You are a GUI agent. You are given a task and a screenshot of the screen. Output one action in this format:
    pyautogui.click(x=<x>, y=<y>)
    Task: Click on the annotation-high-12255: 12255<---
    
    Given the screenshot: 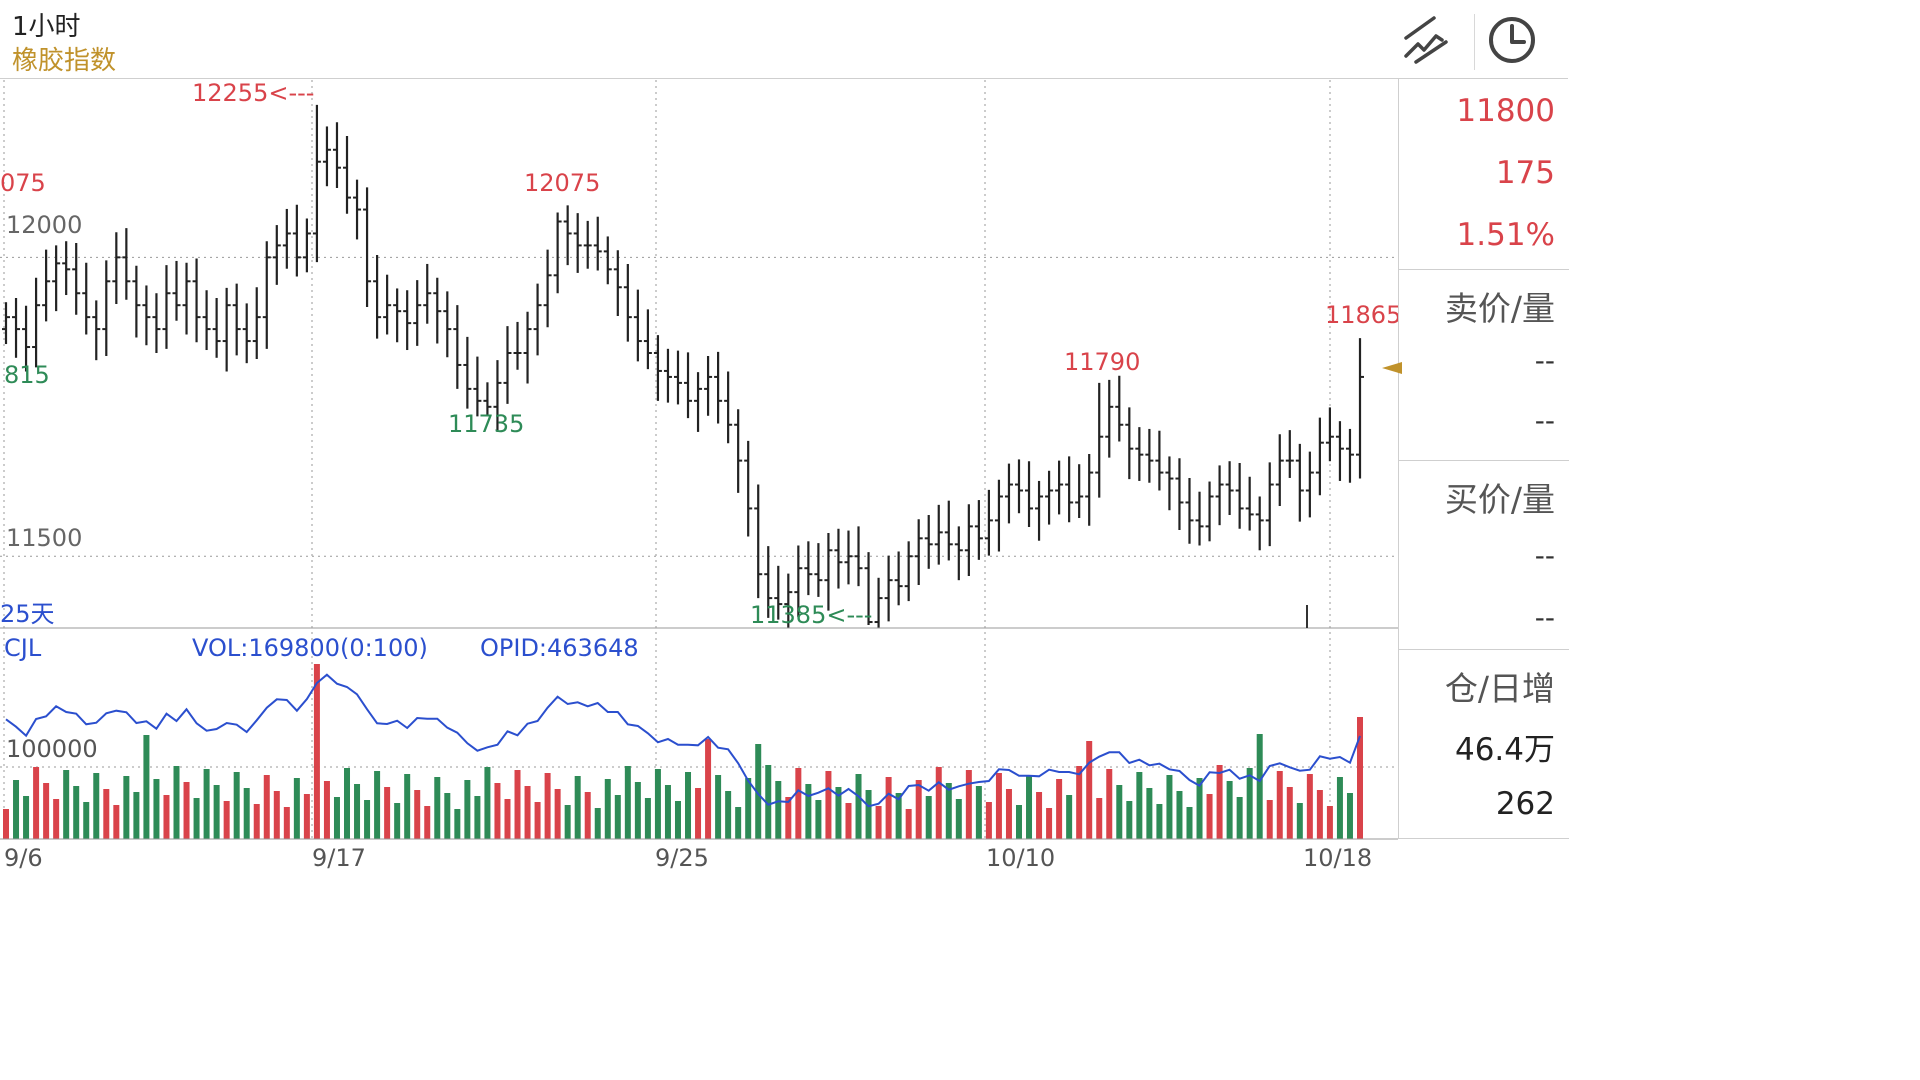 What is the action you would take?
    pyautogui.click(x=253, y=93)
    